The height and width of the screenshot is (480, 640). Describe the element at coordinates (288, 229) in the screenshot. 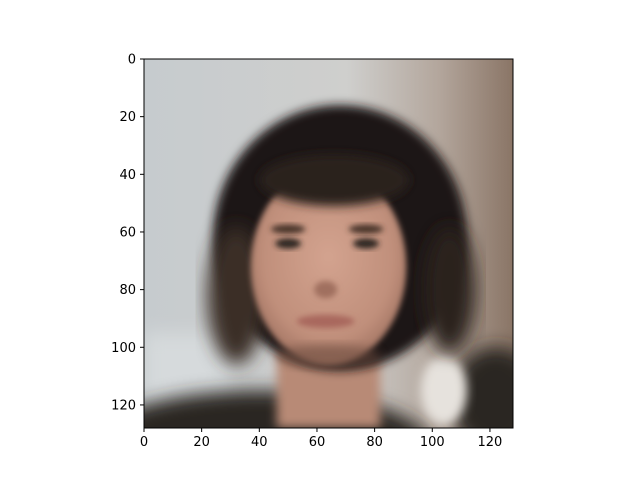

I see `left-eyebrow` at that location.